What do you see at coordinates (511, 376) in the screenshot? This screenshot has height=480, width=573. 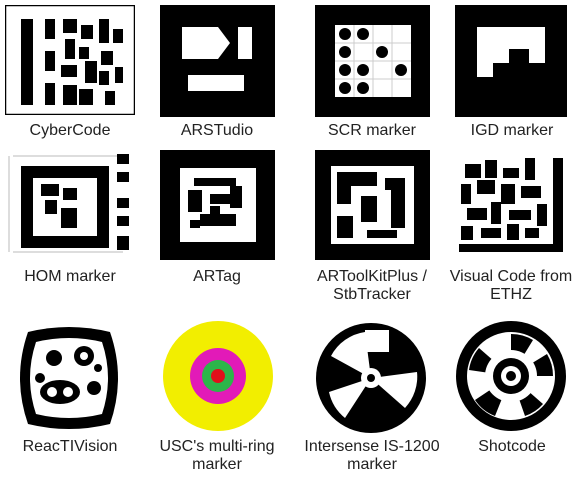 I see `shotcode-marker-image` at bounding box center [511, 376].